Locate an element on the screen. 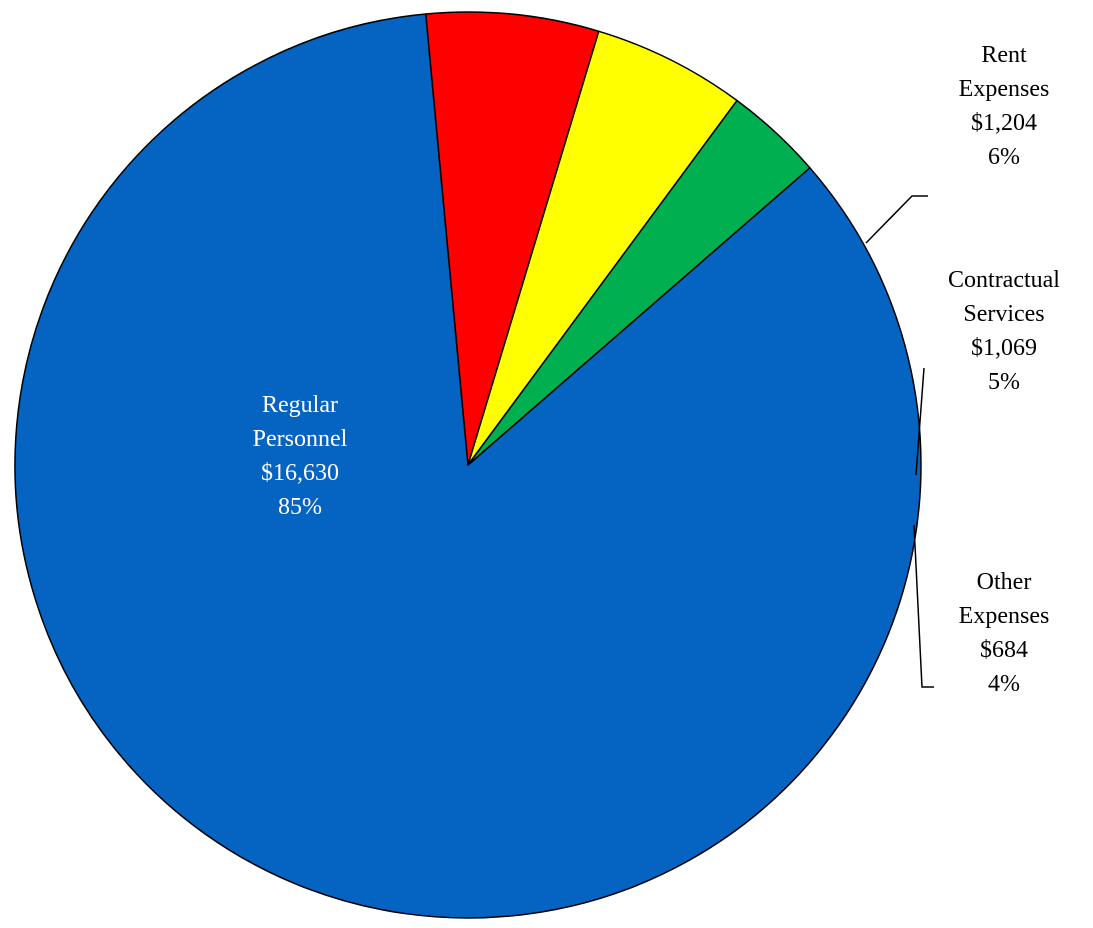 The width and height of the screenshot is (1093, 928). pie-slice-other-expenses is located at coordinates (639, 282).